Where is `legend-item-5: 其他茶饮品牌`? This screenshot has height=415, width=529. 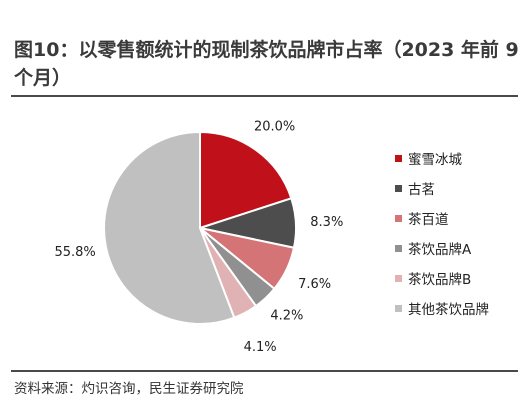
legend-item-5: 其他茶饮品牌 is located at coordinates (442, 308).